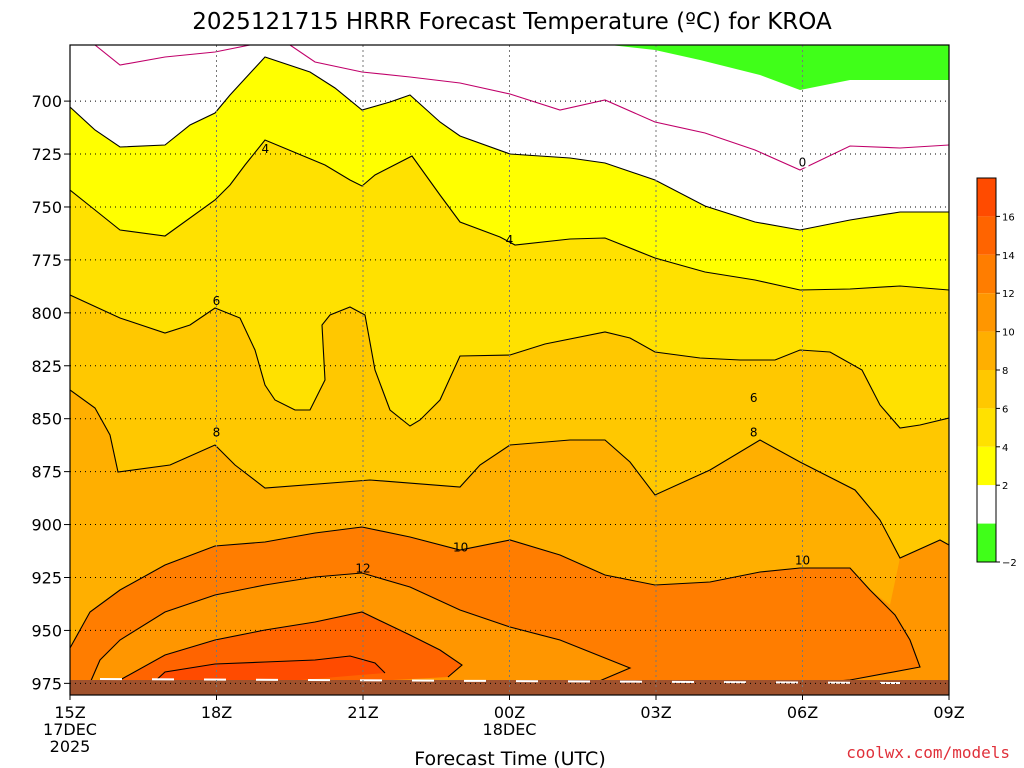 The image size is (1024, 768). I want to click on y-tick-label: 700, so click(46, 101).